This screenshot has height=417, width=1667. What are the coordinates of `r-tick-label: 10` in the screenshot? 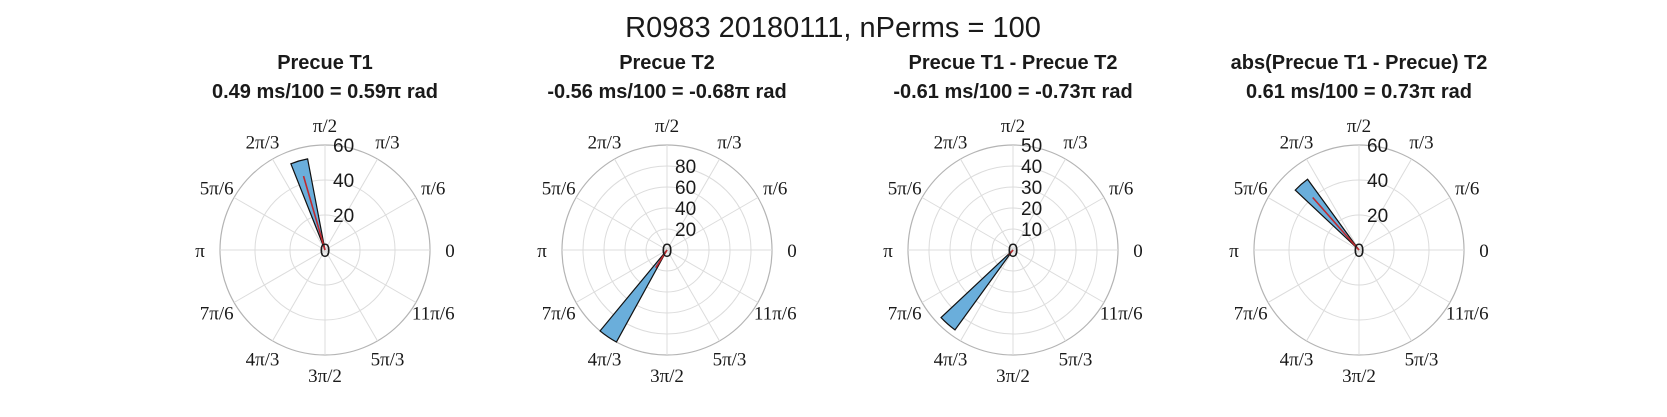 It's located at (1031, 230).